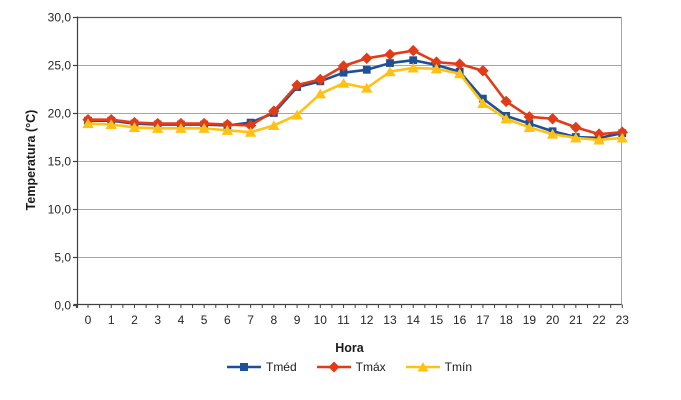  What do you see at coordinates (88, 320) in the screenshot?
I see `x-tick-label: 0` at bounding box center [88, 320].